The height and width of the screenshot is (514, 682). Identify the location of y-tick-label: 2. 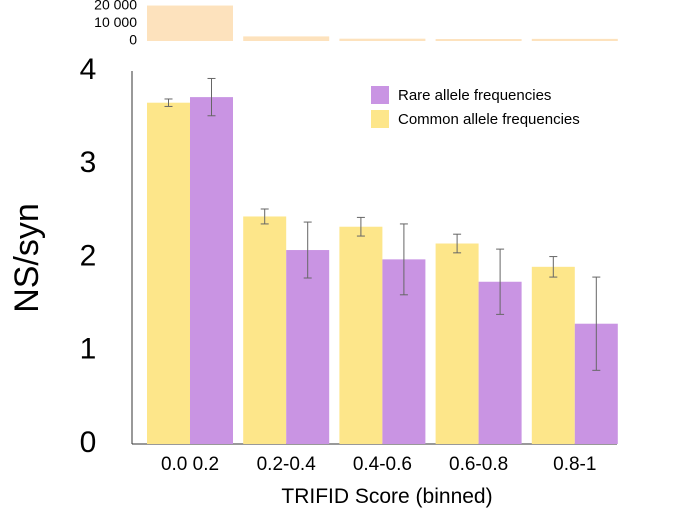
(88, 255).